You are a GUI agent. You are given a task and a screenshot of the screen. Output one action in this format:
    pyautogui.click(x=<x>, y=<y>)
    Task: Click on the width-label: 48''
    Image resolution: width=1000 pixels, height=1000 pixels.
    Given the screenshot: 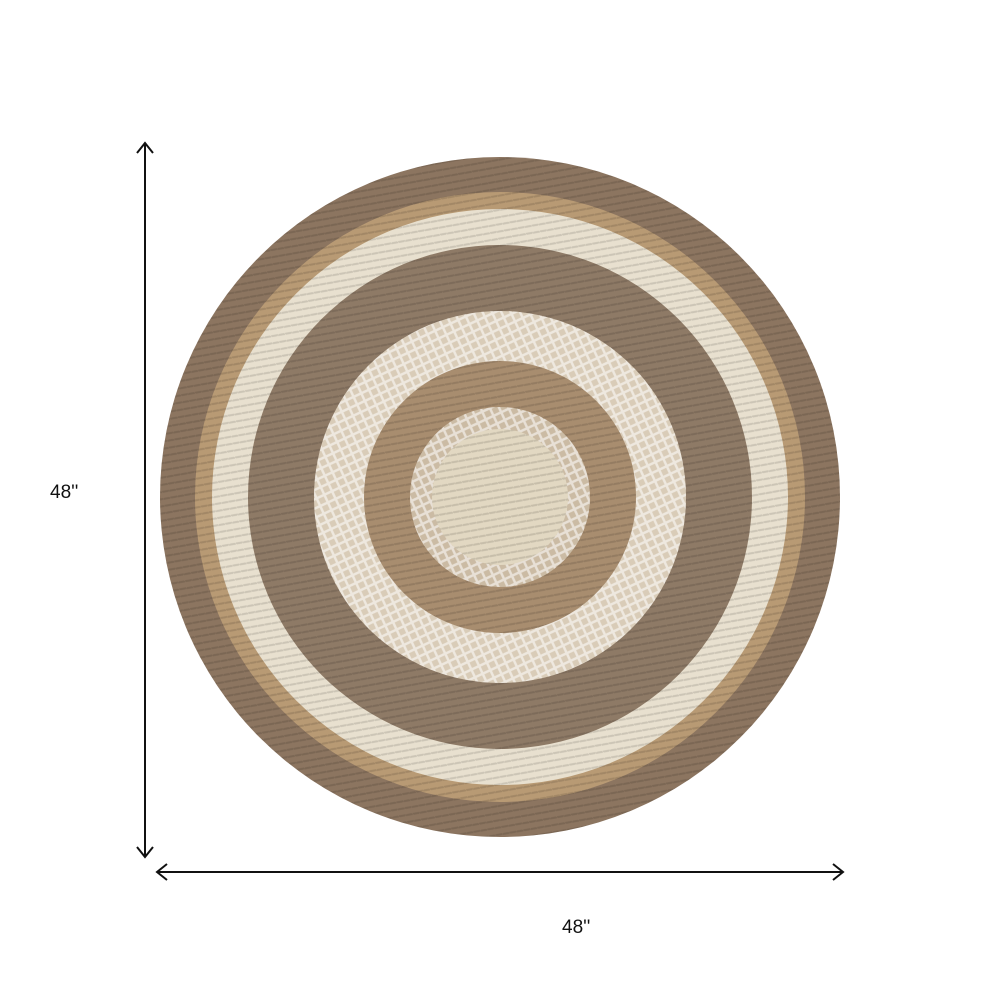 What is the action you would take?
    pyautogui.click(x=576, y=927)
    